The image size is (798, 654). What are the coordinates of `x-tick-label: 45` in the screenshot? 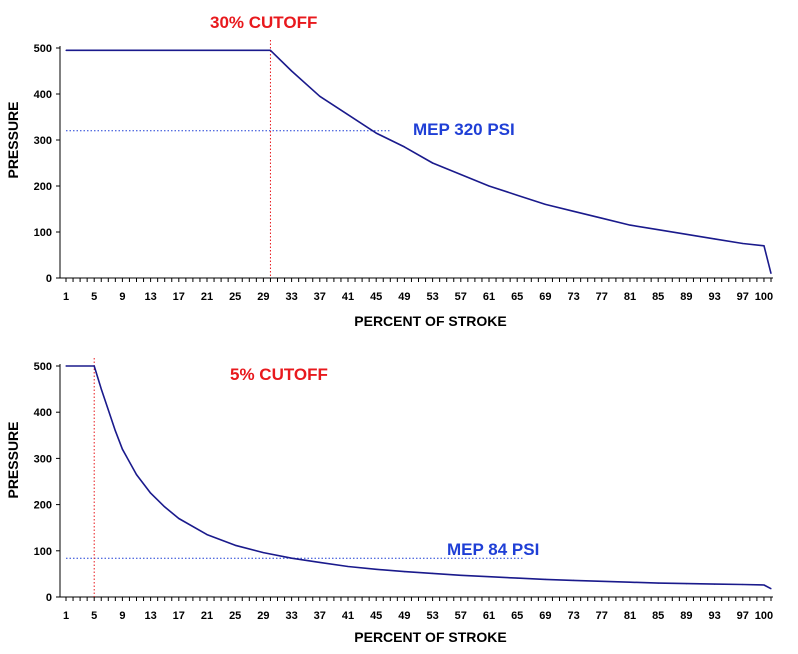 It's located at (376, 297).